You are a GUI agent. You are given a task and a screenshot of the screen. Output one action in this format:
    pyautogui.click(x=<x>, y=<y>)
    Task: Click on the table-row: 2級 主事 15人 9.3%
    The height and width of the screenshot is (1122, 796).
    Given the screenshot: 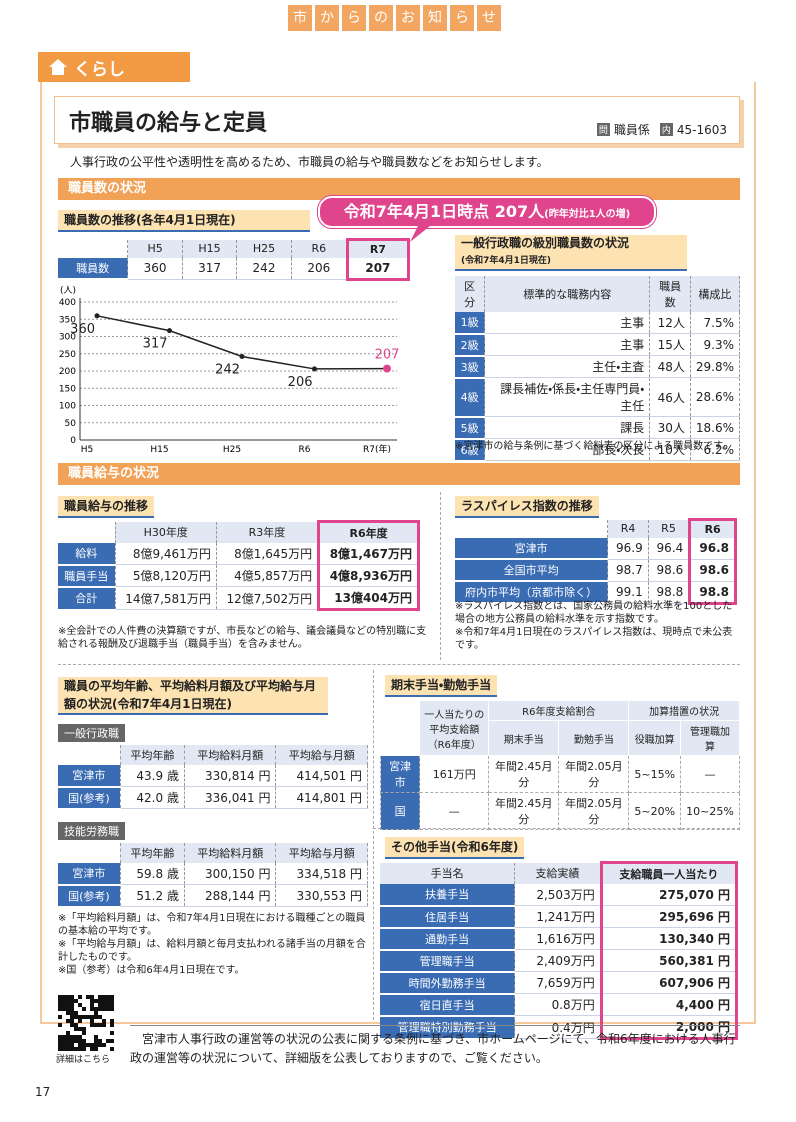 What is the action you would take?
    pyautogui.click(x=598, y=345)
    